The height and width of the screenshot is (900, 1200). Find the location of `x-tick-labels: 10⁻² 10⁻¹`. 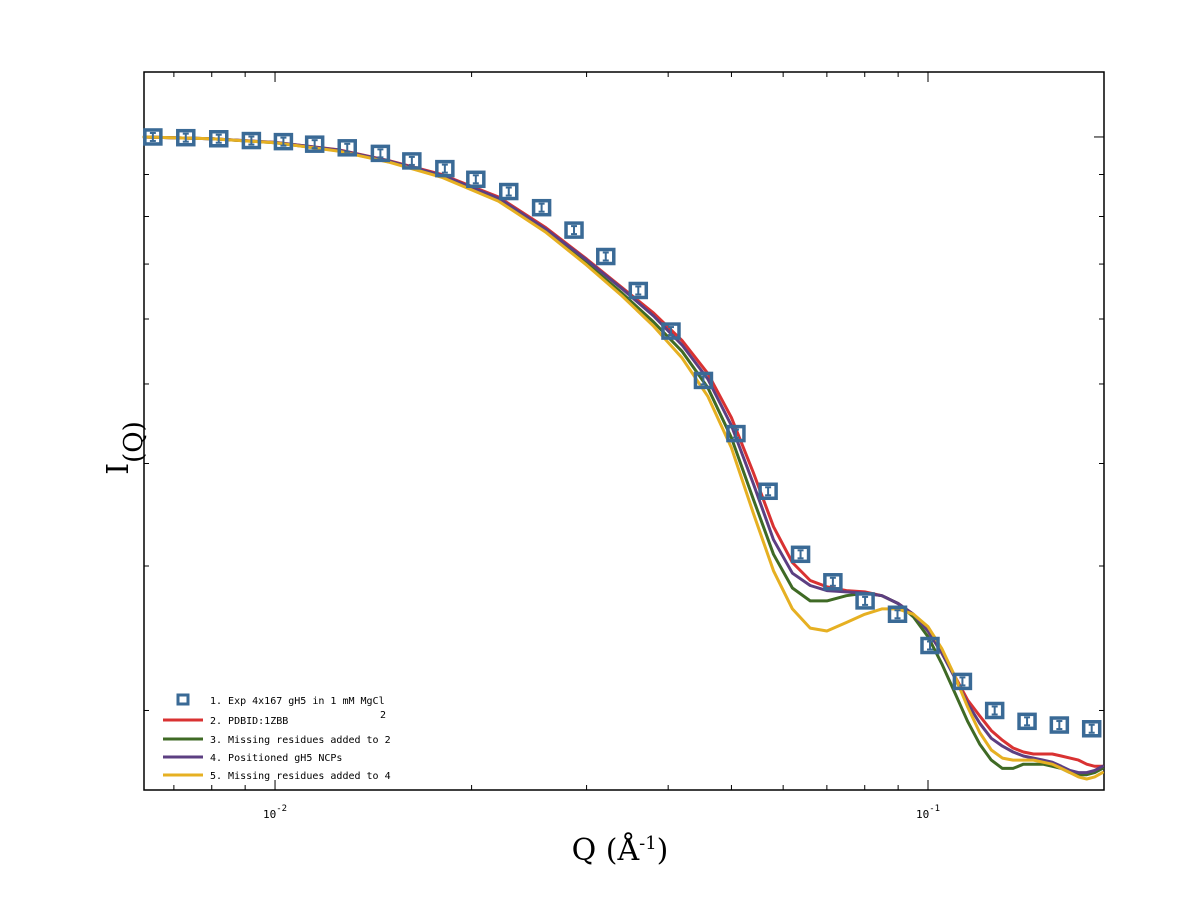

x-tick-labels: 10⁻² 10⁻¹ is located at coordinates (601, 812).